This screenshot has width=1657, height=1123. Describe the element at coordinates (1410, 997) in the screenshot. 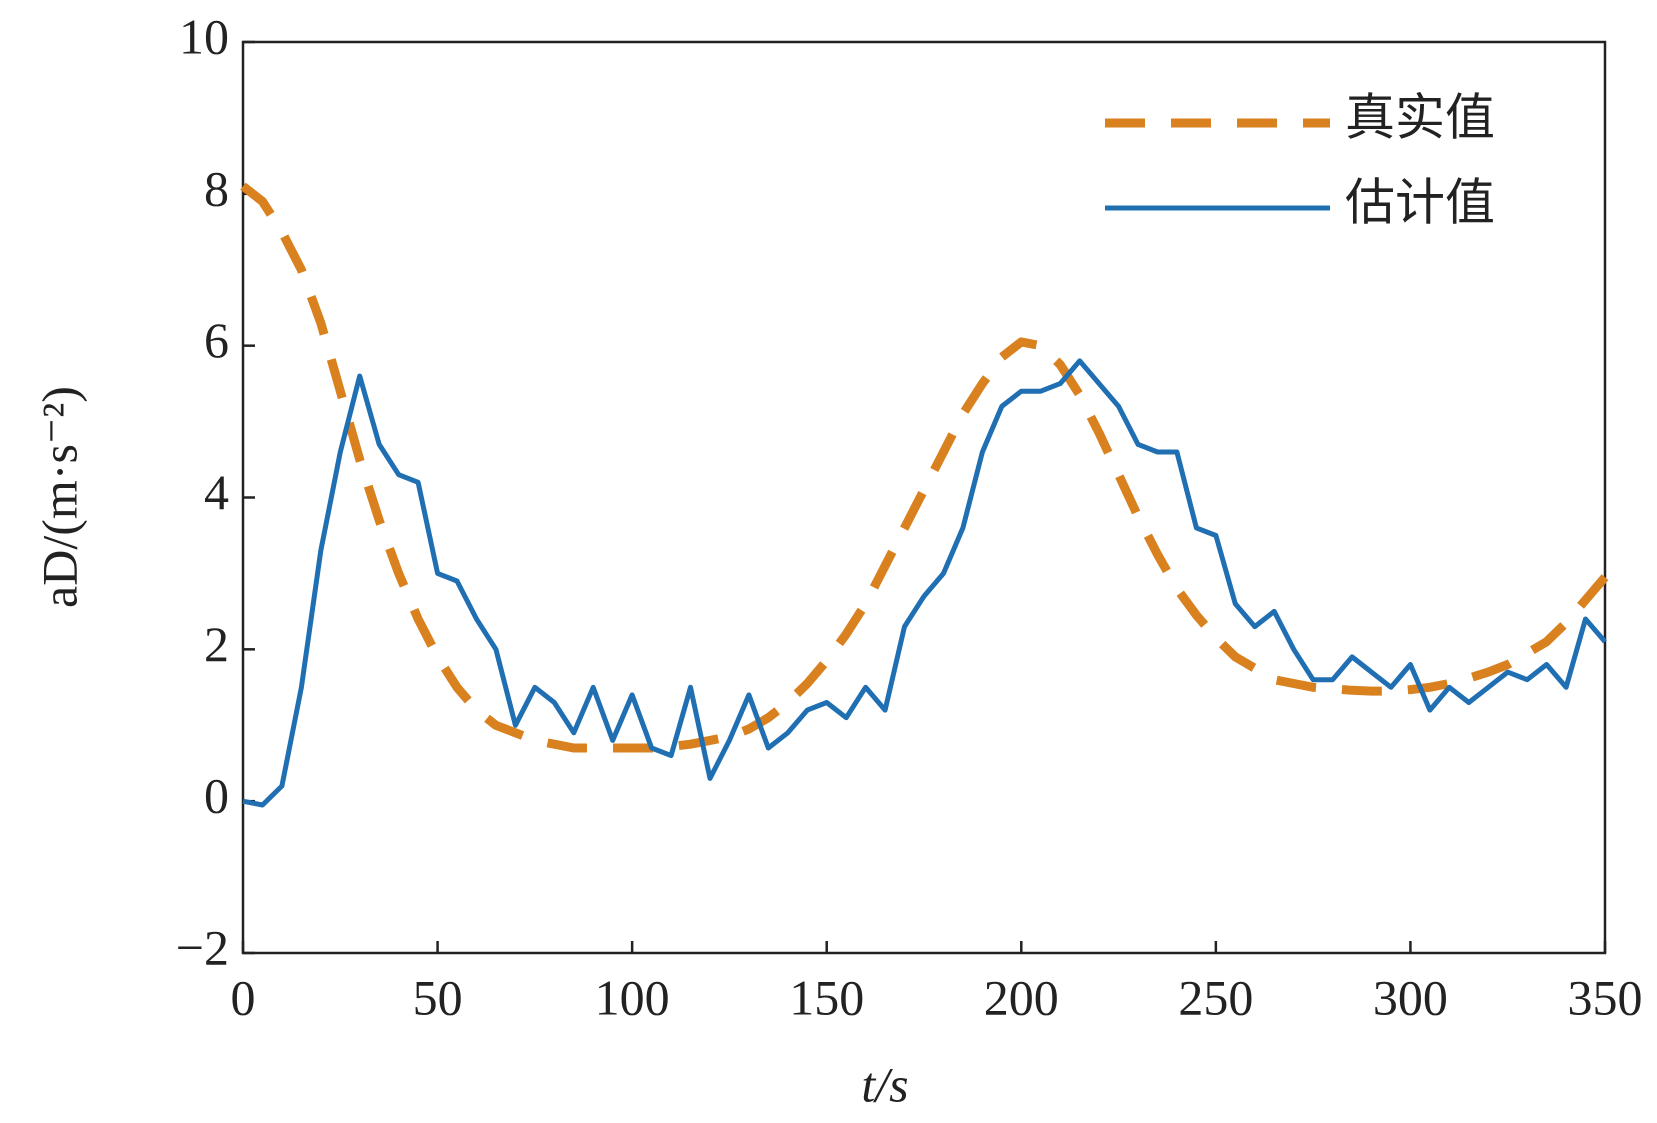

I see `x-tick-label: 300` at that location.